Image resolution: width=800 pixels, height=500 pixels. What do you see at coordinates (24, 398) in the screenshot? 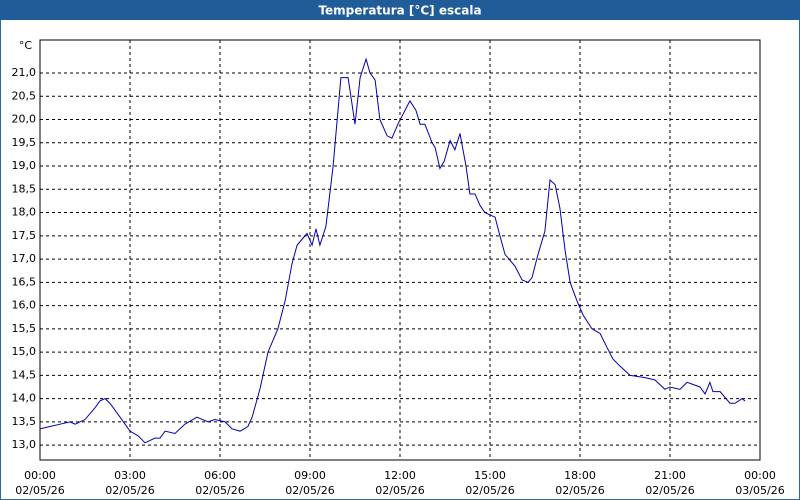
I see `y-tick-label: 14,0` at bounding box center [24, 398].